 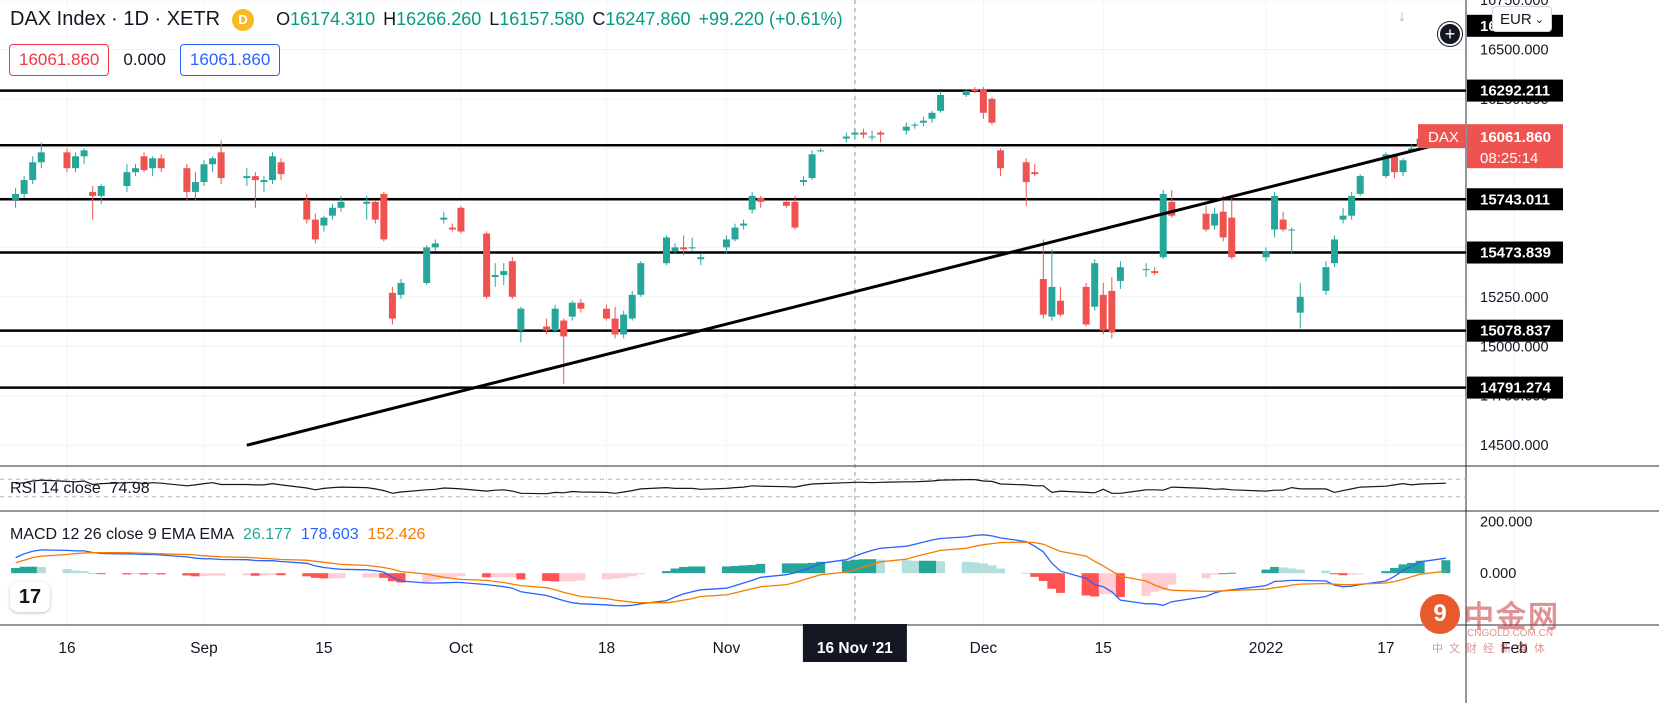 I want to click on price-boxes: 16061.860 0.000 16061.860, so click(x=145, y=60).